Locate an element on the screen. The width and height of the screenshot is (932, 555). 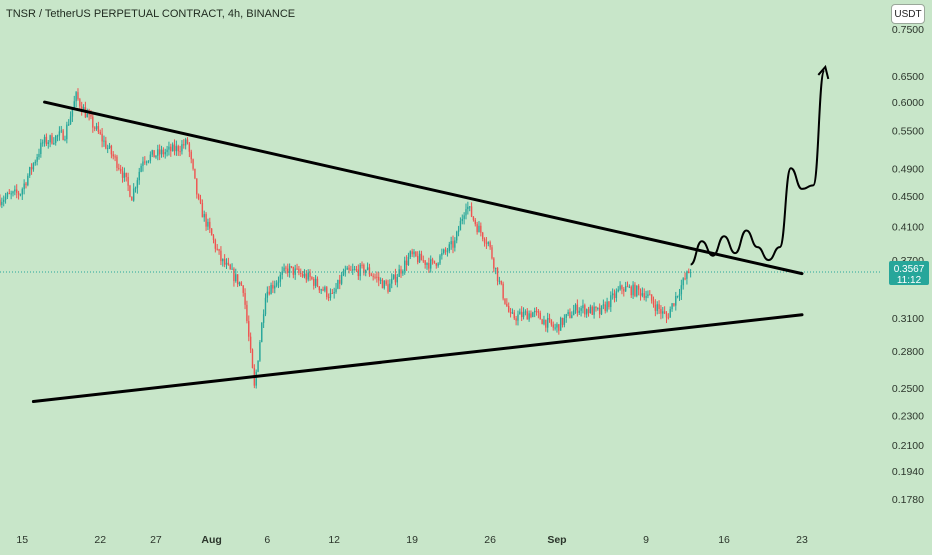
ascending-trendline is located at coordinates (417, 358).